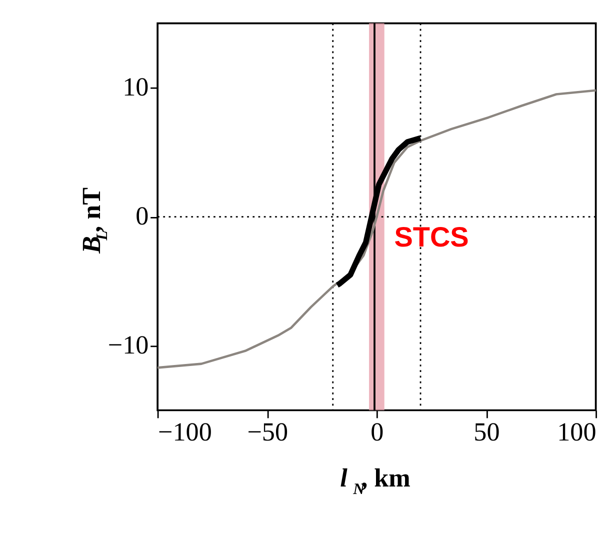  Describe the element at coordinates (431, 236) in the screenshot. I see `annotation: STCS` at that location.